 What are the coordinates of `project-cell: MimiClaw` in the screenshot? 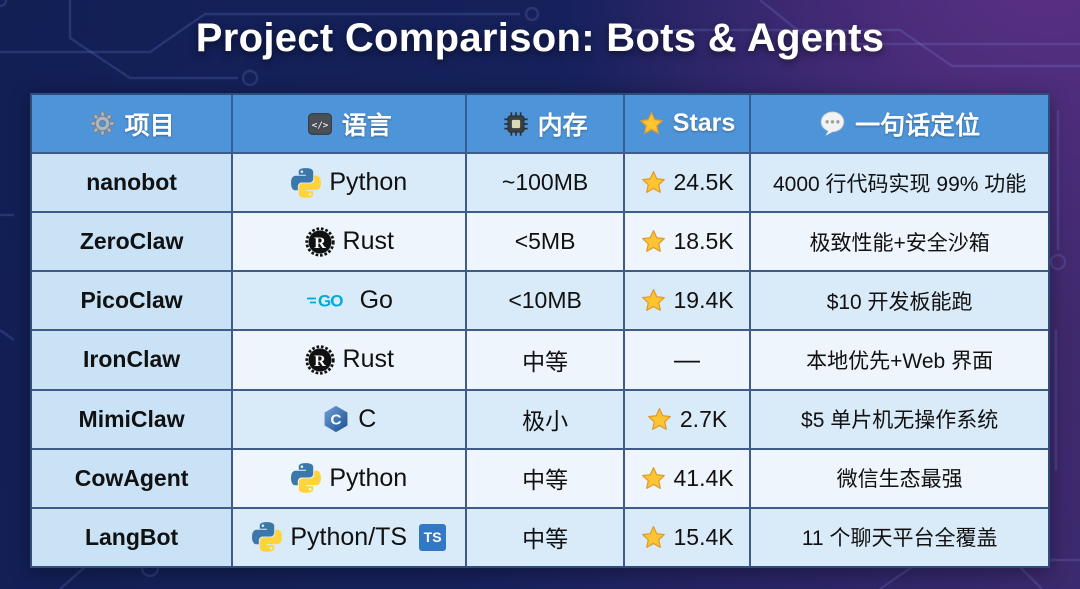 It's located at (133, 419).